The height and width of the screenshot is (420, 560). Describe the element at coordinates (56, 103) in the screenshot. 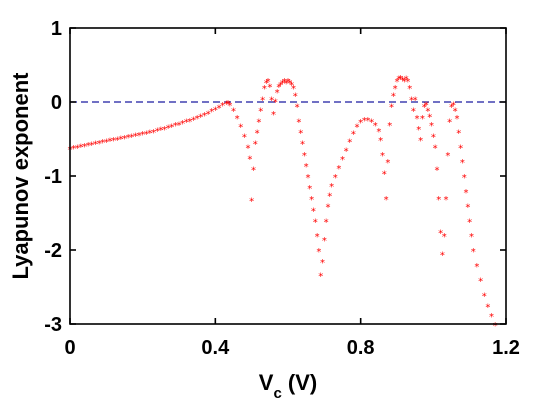

I see `y-tick-label: 0` at that location.